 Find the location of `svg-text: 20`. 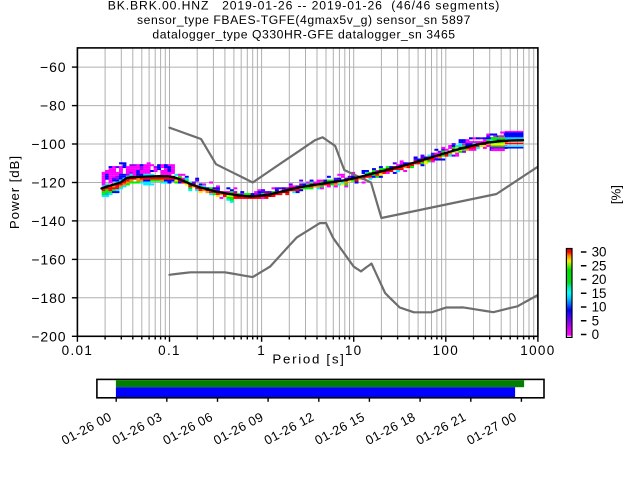

svg-text: 20 is located at coordinates (599, 279).